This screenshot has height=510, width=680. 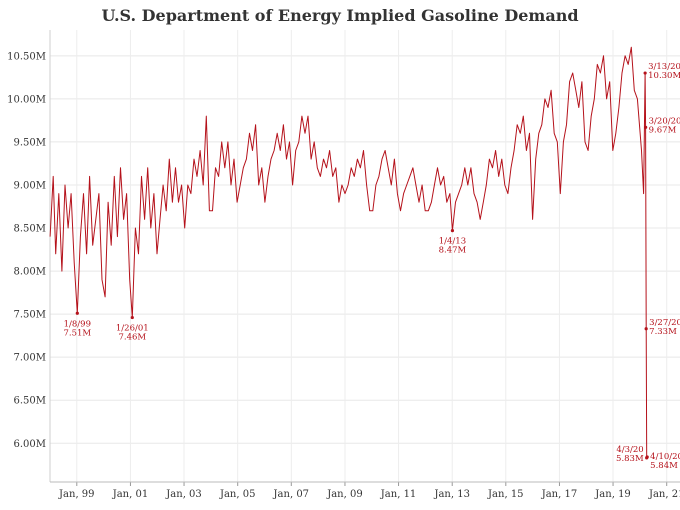 I want to click on annotation-date-label: 4/10/20, so click(x=665, y=457).